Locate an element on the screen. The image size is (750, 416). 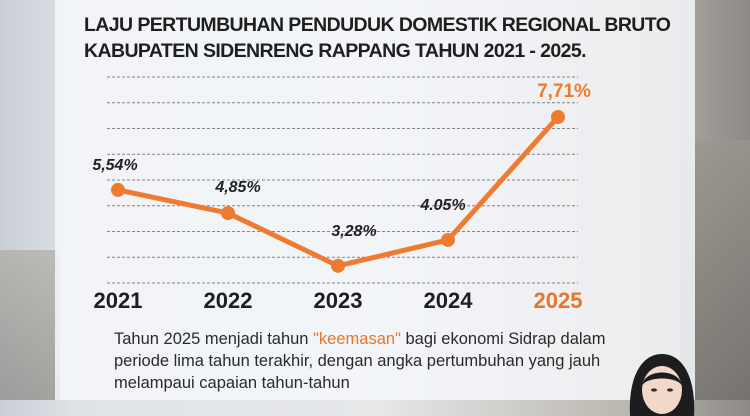
description-highlight: "keemasan" is located at coordinates (357, 339).